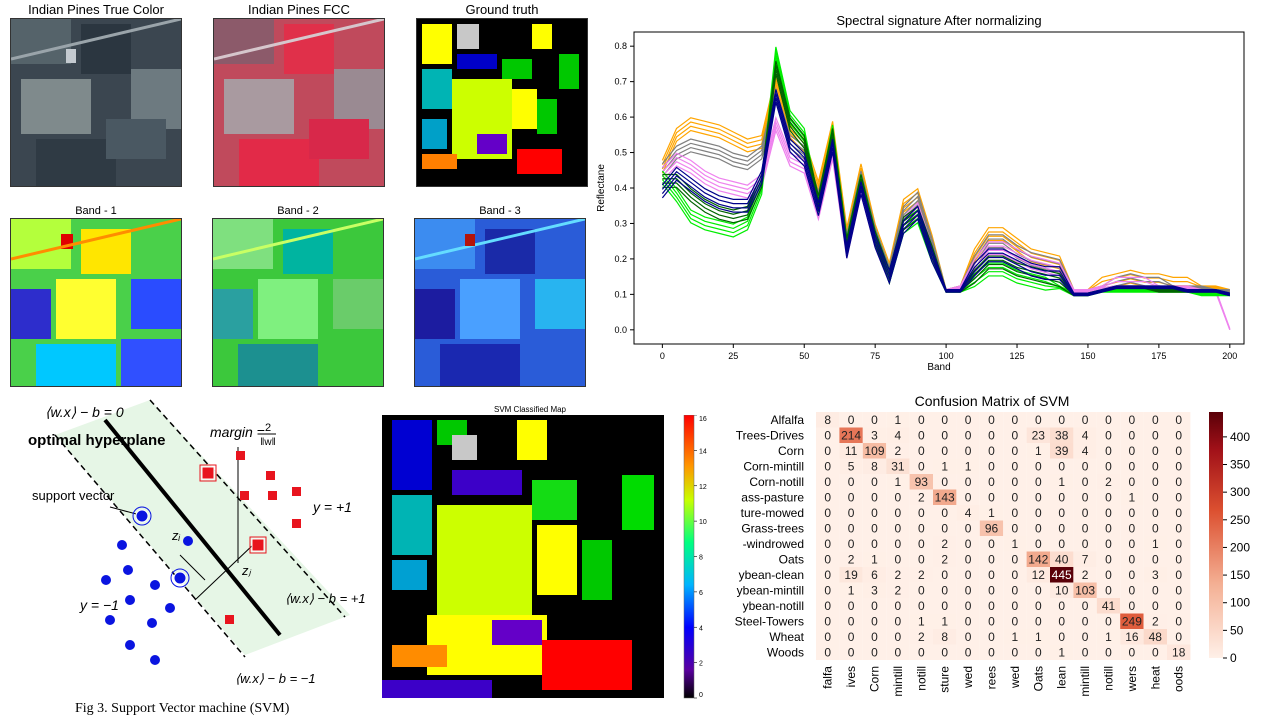  I want to click on zi-label: zᵢ, so click(176, 535).